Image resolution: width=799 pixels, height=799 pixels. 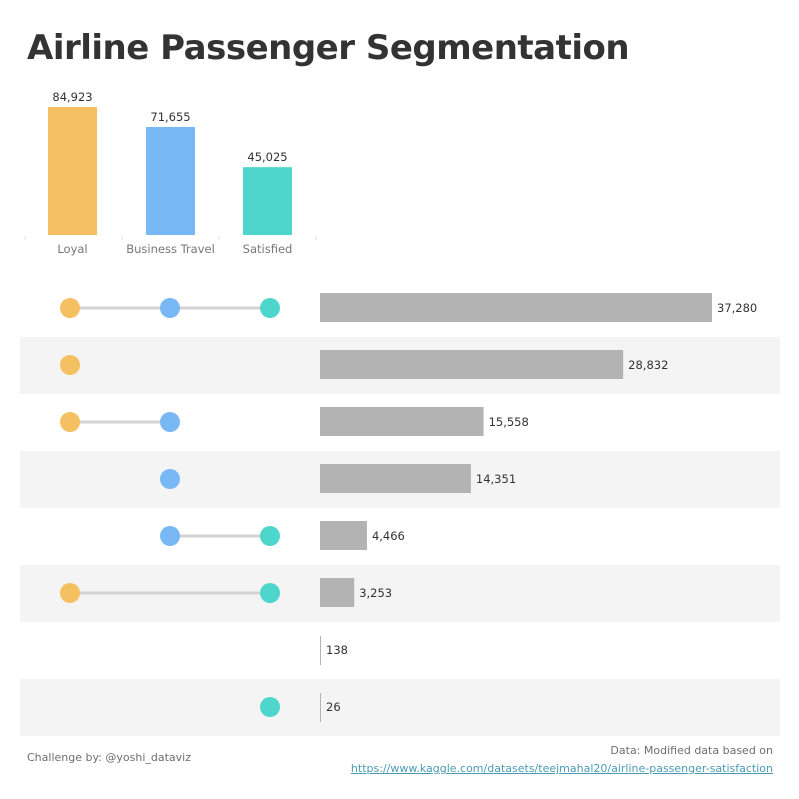 What do you see at coordinates (72, 97) in the screenshot?
I see `segment-bar-value-label: 84,923` at bounding box center [72, 97].